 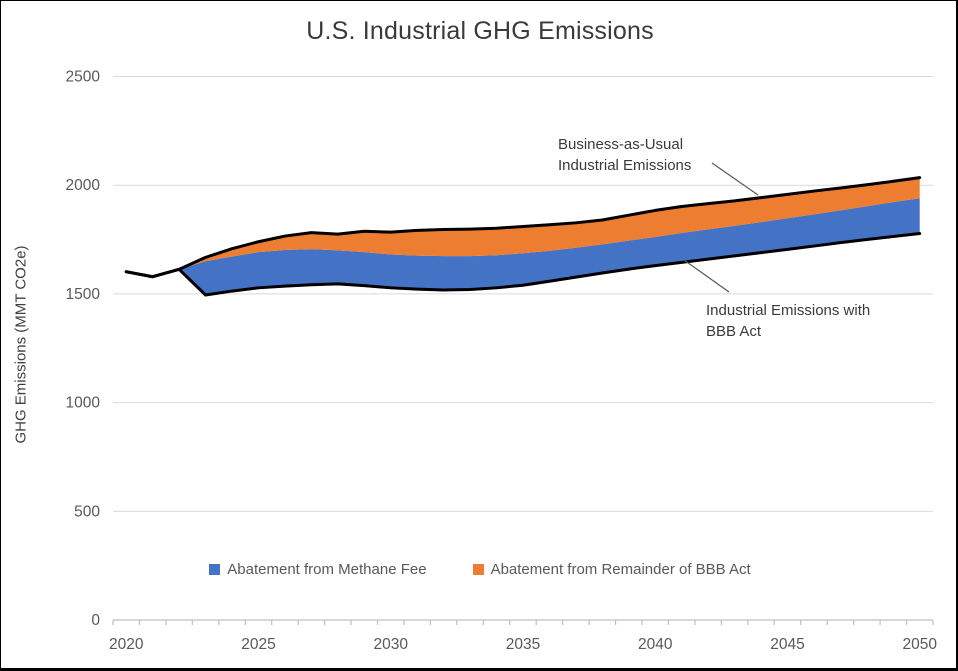 What do you see at coordinates (549, 223) in the screenshot?
I see `band-bbb-remainder` at bounding box center [549, 223].